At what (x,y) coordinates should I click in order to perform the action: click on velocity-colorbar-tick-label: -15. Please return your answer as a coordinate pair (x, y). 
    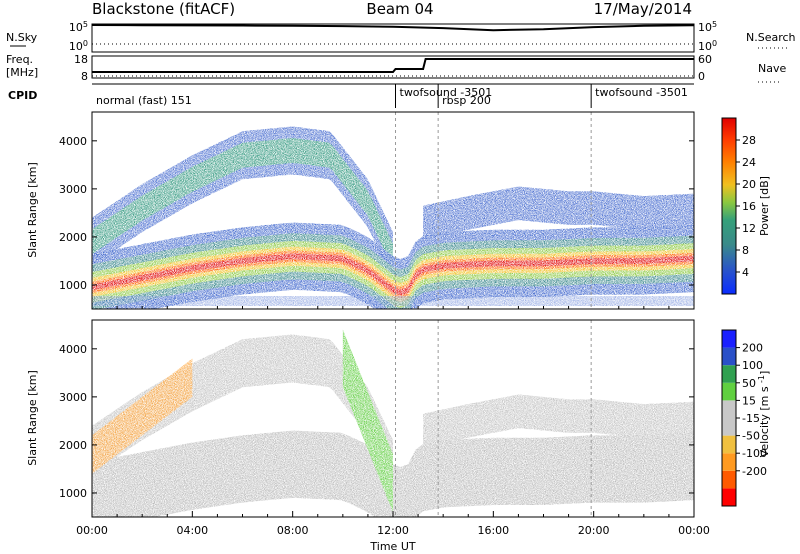
    Looking at the image, I should click on (751, 418).